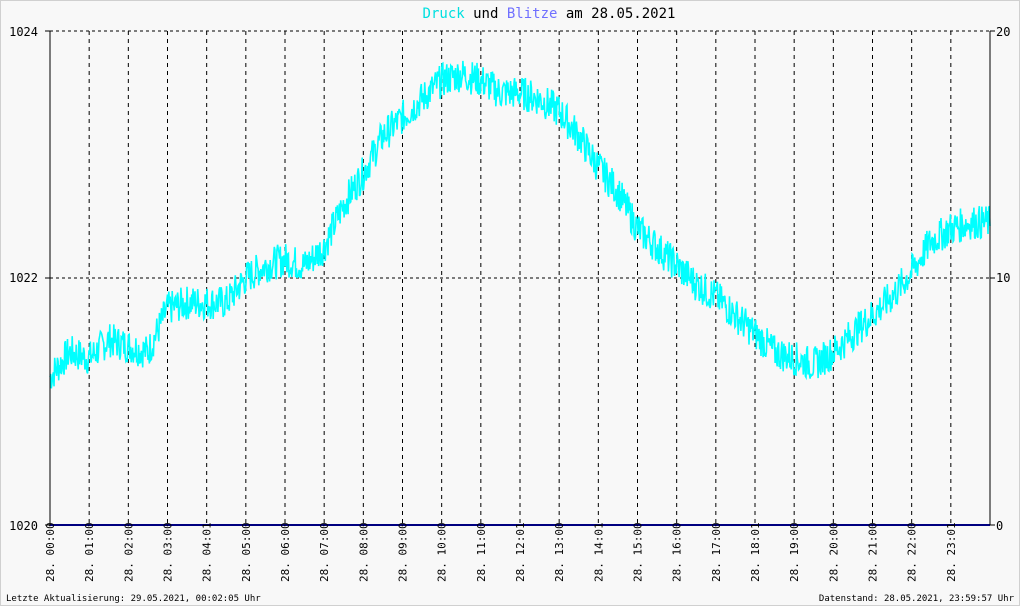 This screenshot has height=606, width=1020. Describe the element at coordinates (442, 552) in the screenshot. I see `x-tick-label-10: 28. 10:00` at that location.